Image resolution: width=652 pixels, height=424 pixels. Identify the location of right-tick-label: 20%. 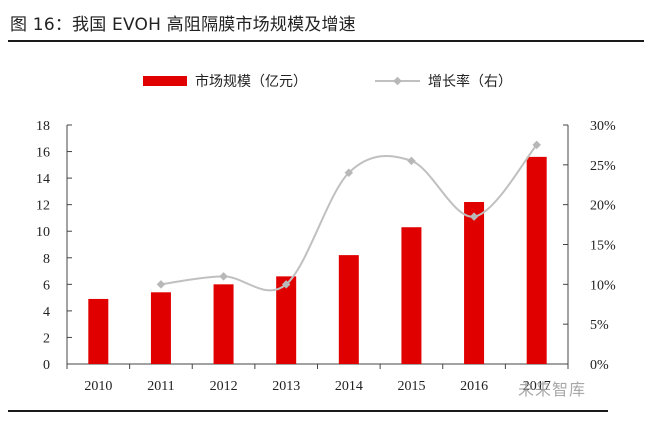
(603, 206).